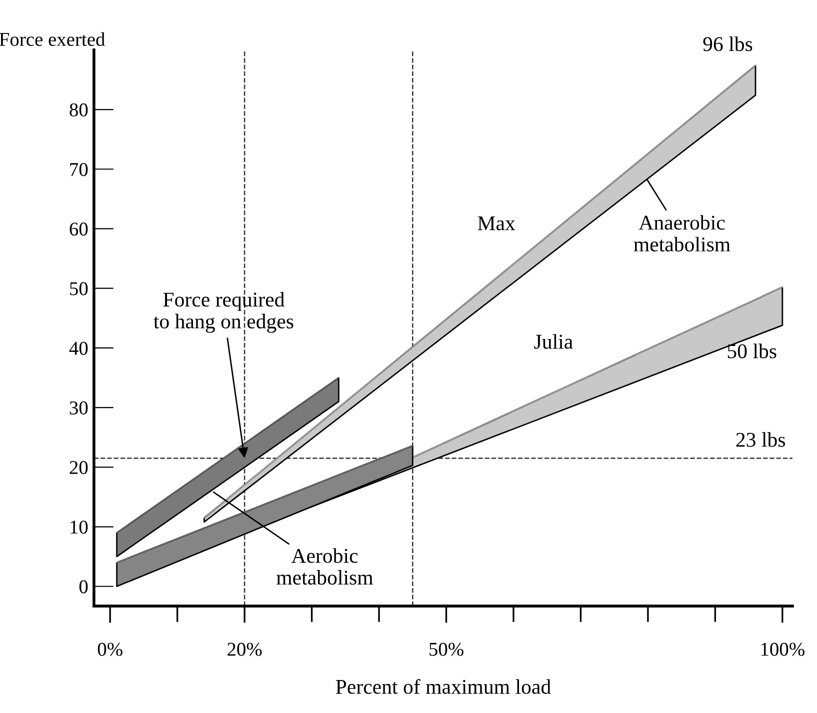 The height and width of the screenshot is (713, 817). Describe the element at coordinates (79, 289) in the screenshot. I see `y-tick-label: 50` at that location.